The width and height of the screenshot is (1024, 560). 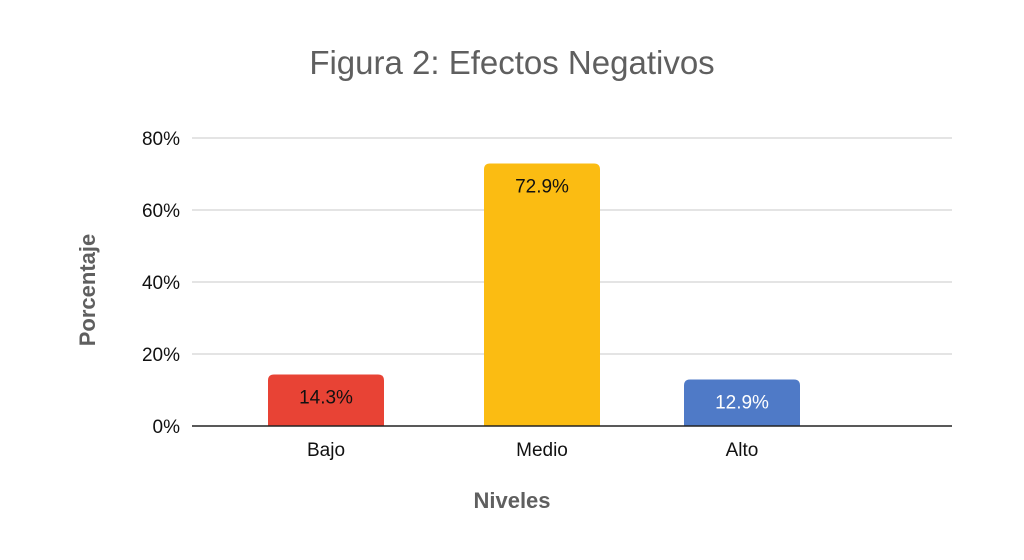 I want to click on bar-medio, so click(x=542, y=294).